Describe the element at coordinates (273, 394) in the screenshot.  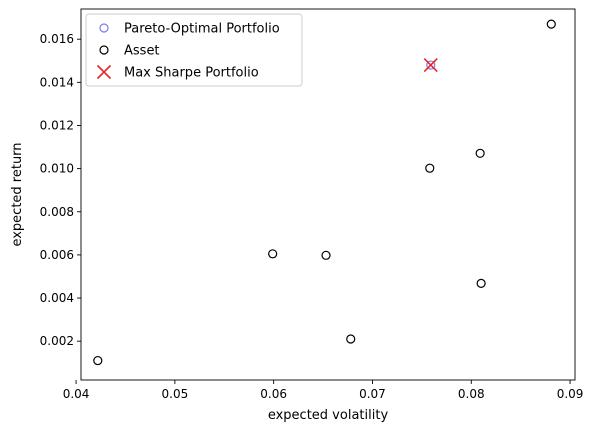
I see `x-tick-label: 0.06` at that location.